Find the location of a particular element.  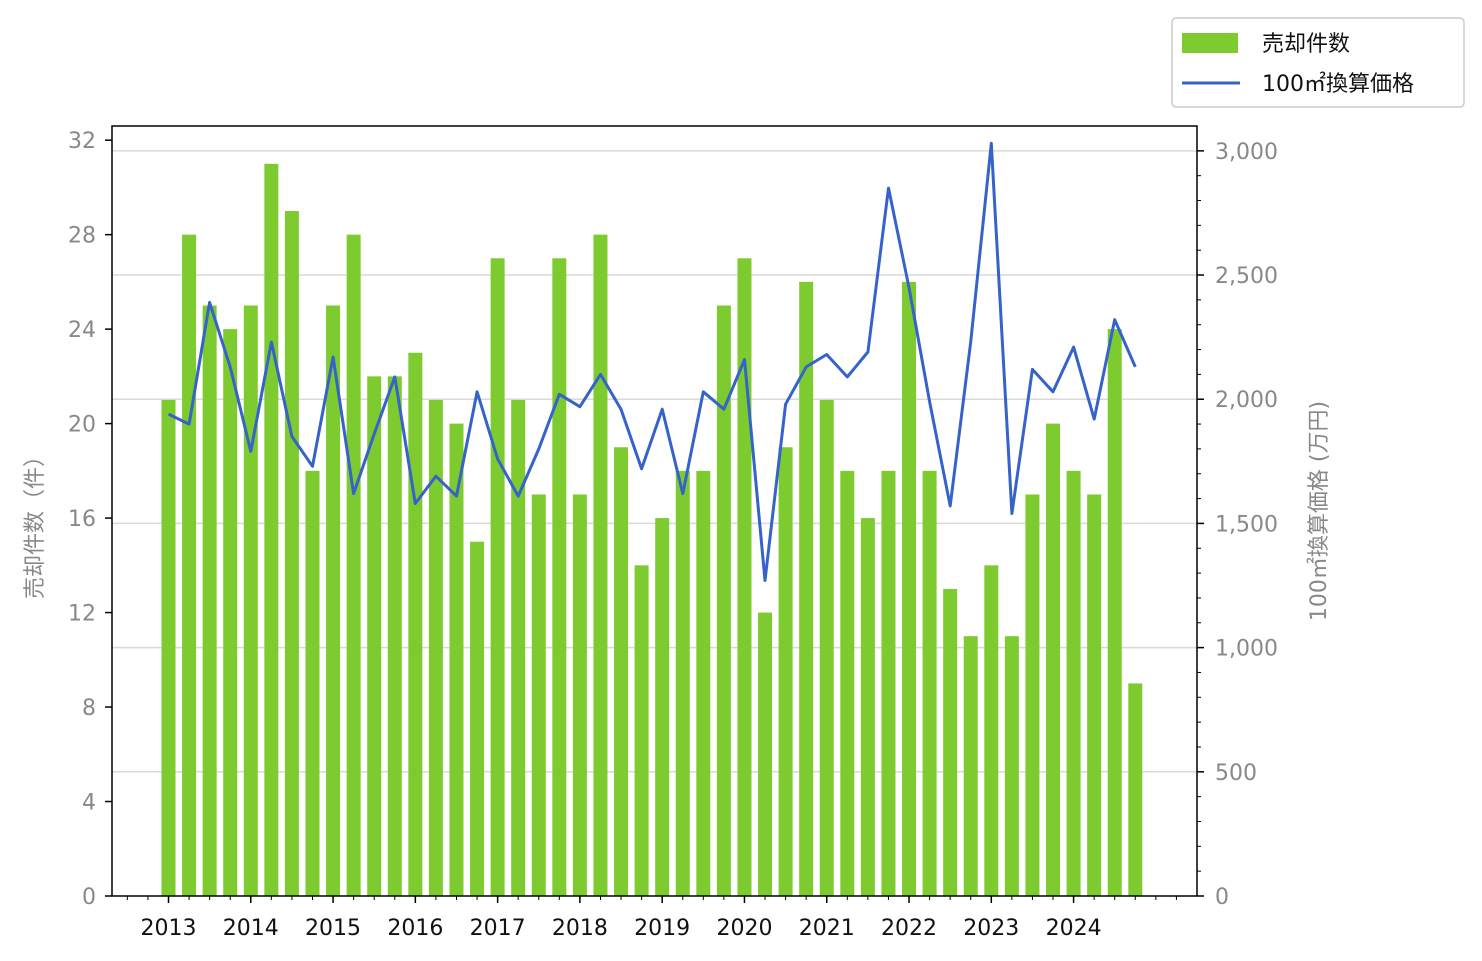

x-tick-label: 2021 is located at coordinates (827, 928).